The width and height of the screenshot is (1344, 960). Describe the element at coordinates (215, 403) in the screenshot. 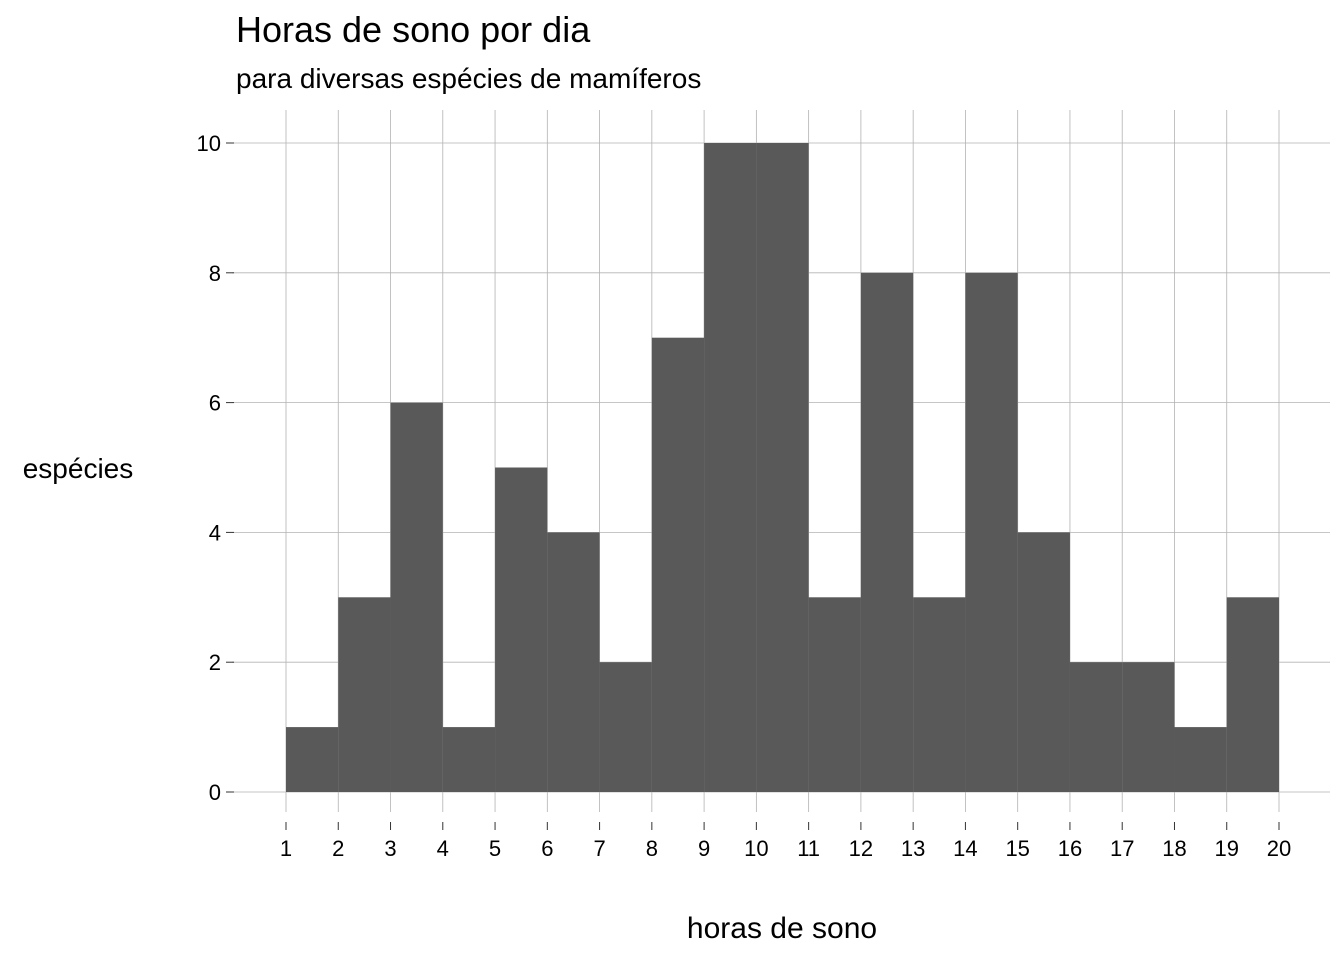

I see `y-tick-label: 6` at that location.